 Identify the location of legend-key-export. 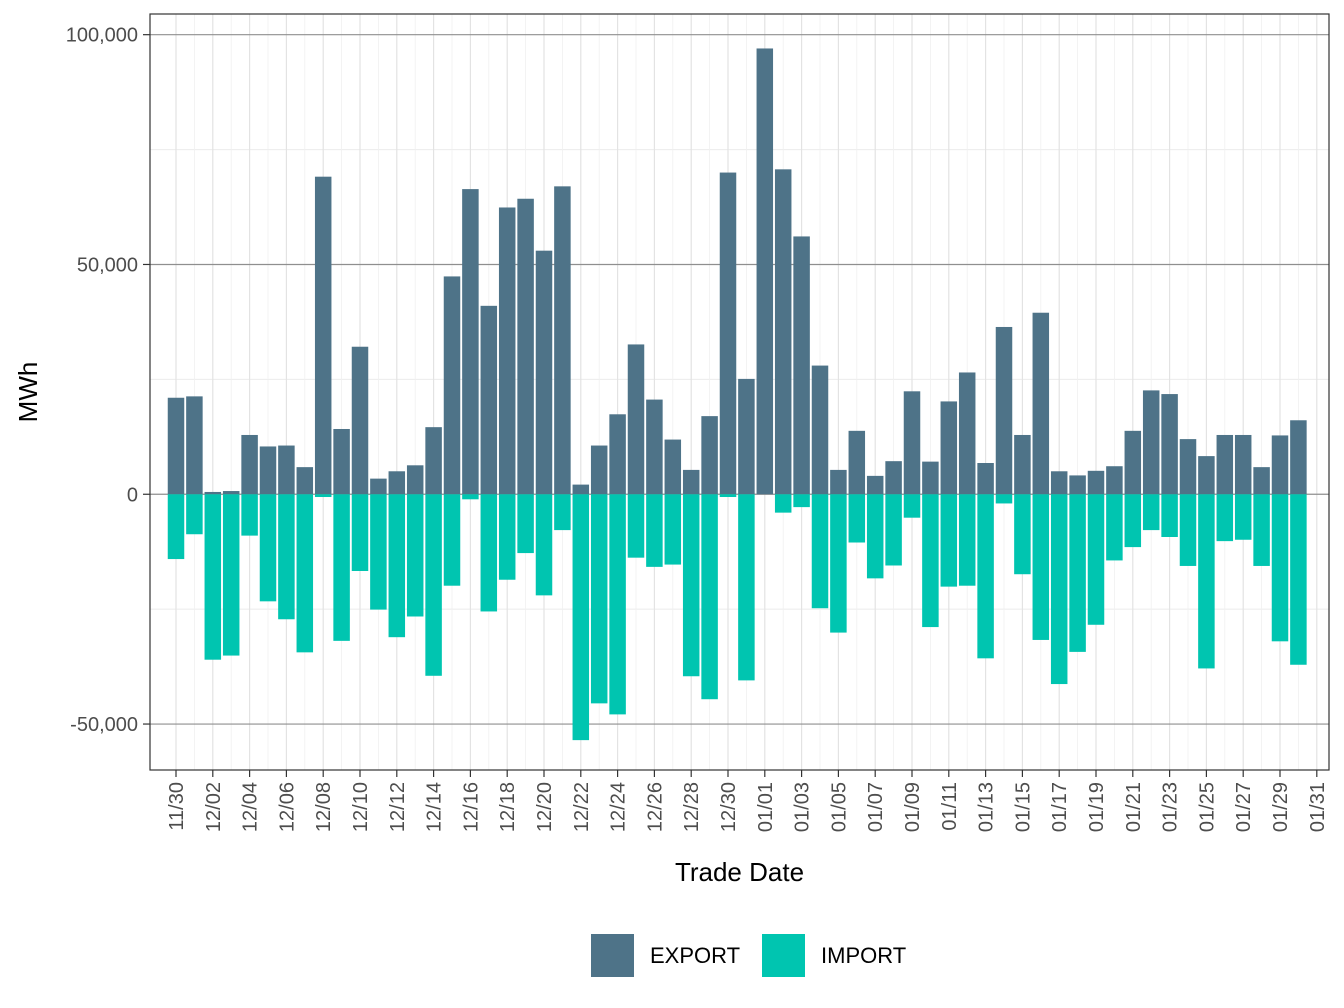
(612, 955).